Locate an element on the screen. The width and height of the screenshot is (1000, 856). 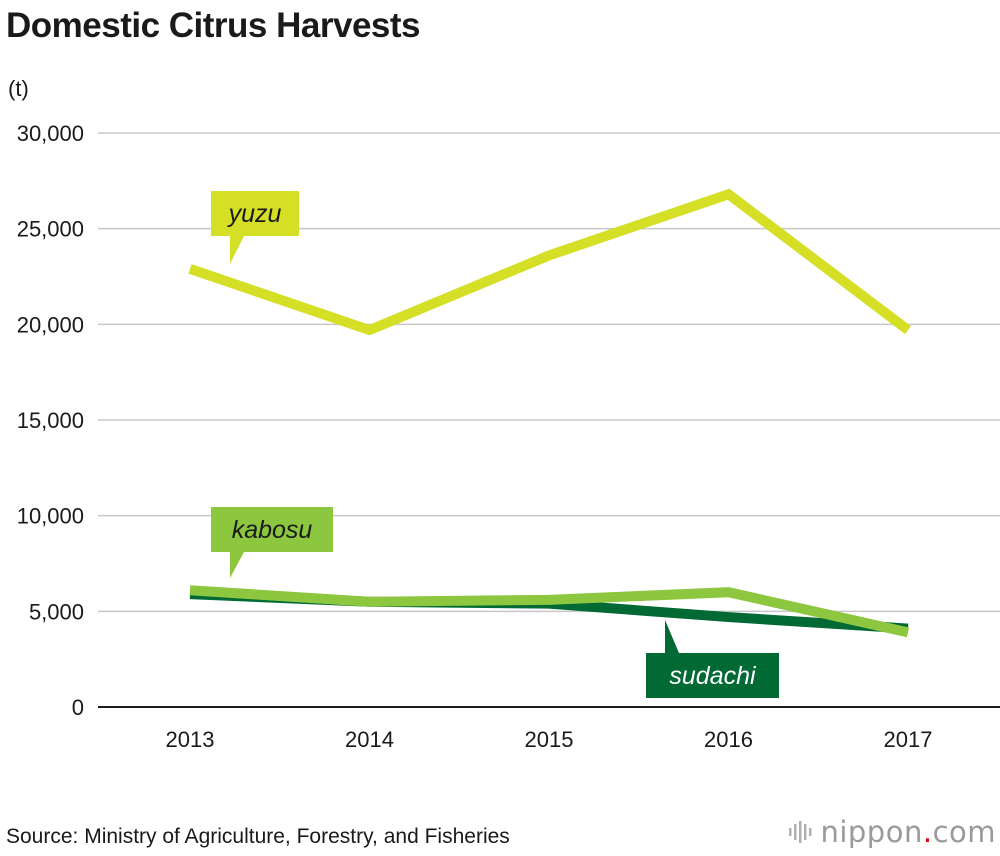
brand-logo: nippon. com is located at coordinates (892, 832).